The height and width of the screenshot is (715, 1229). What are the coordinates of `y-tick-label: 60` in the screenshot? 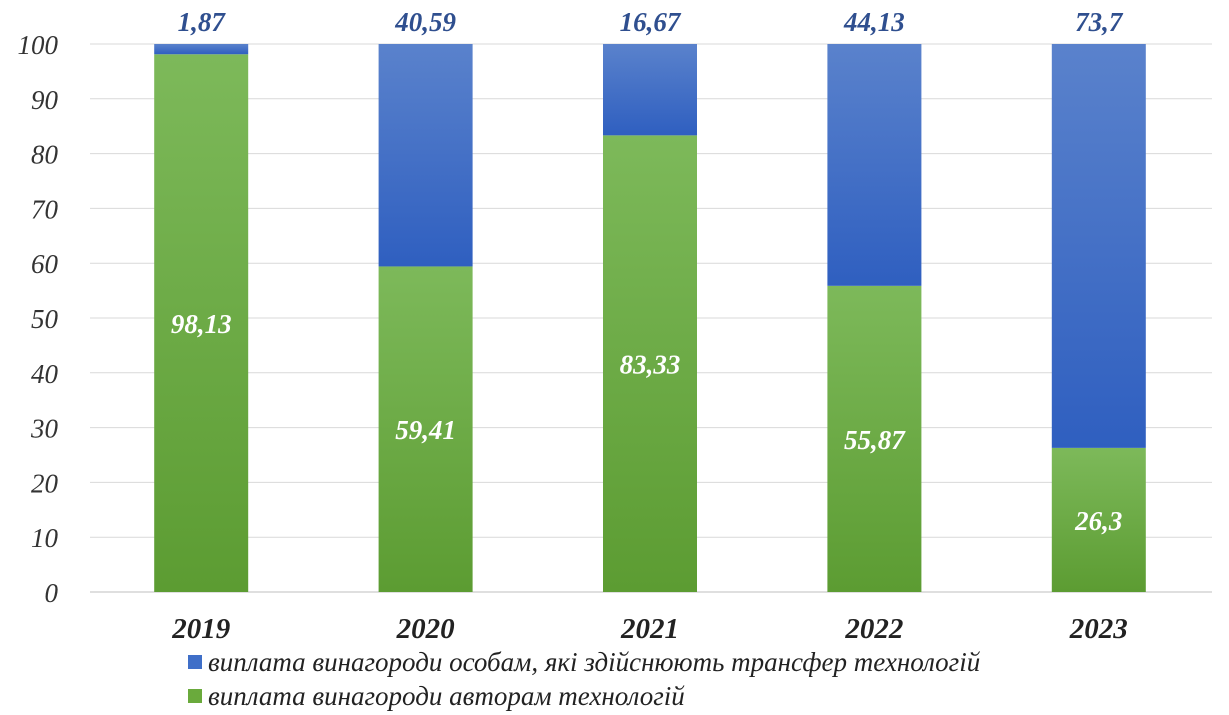 It's located at (45, 264).